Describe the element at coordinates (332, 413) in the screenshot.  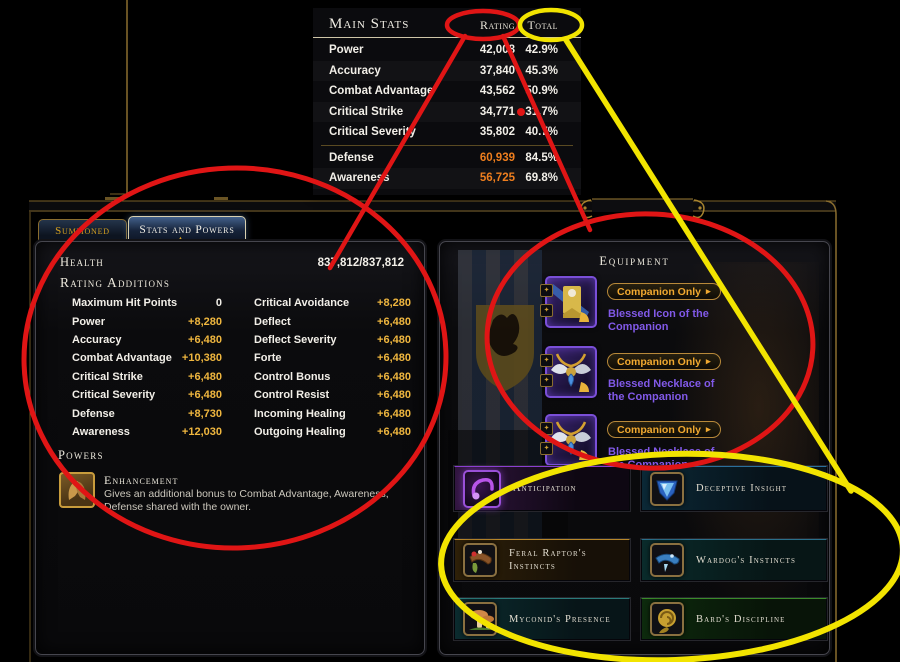
I see `stat-row: Incoming Healing +6,480` at that location.